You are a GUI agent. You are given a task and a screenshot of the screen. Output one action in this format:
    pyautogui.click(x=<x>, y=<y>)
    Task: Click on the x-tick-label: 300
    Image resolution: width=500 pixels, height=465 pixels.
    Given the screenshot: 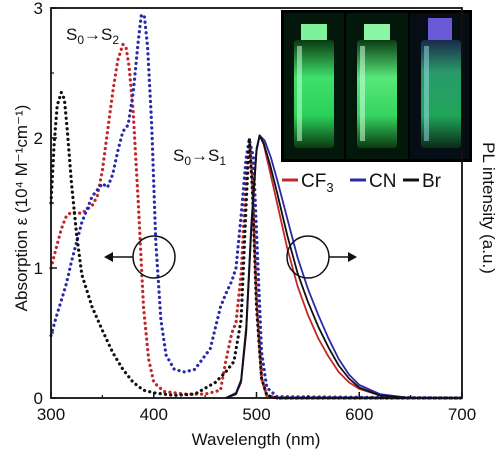 What is the action you would take?
    pyautogui.click(x=51, y=414)
    